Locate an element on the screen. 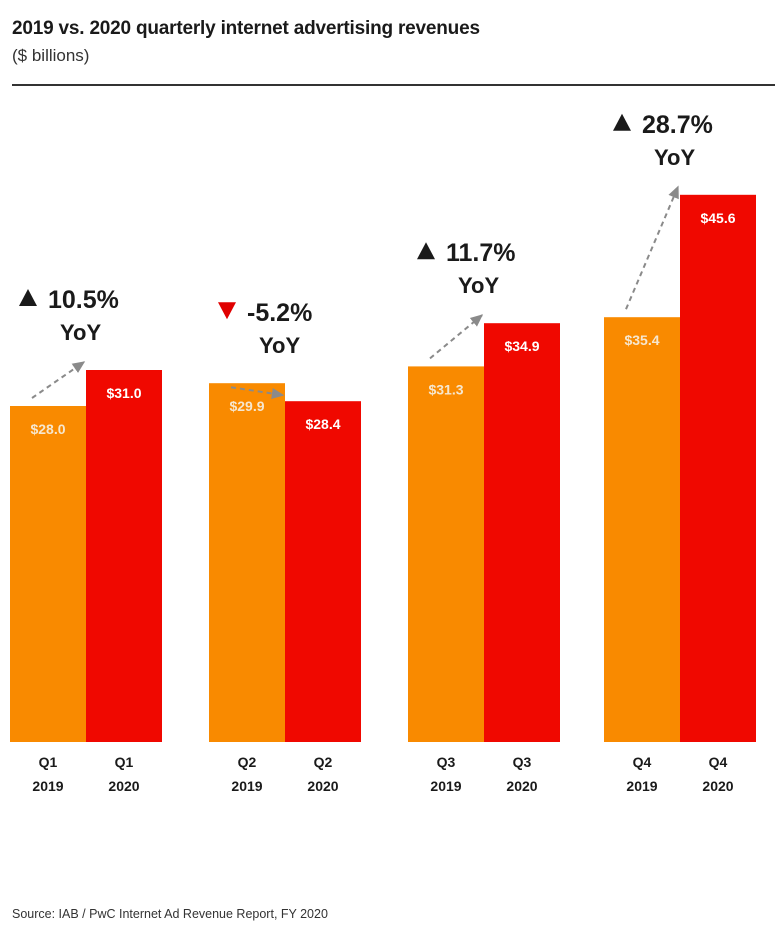 Image resolution: width=775 pixels, height=949 pixels. yoy-percent-q3: 11.7% is located at coordinates (481, 253).